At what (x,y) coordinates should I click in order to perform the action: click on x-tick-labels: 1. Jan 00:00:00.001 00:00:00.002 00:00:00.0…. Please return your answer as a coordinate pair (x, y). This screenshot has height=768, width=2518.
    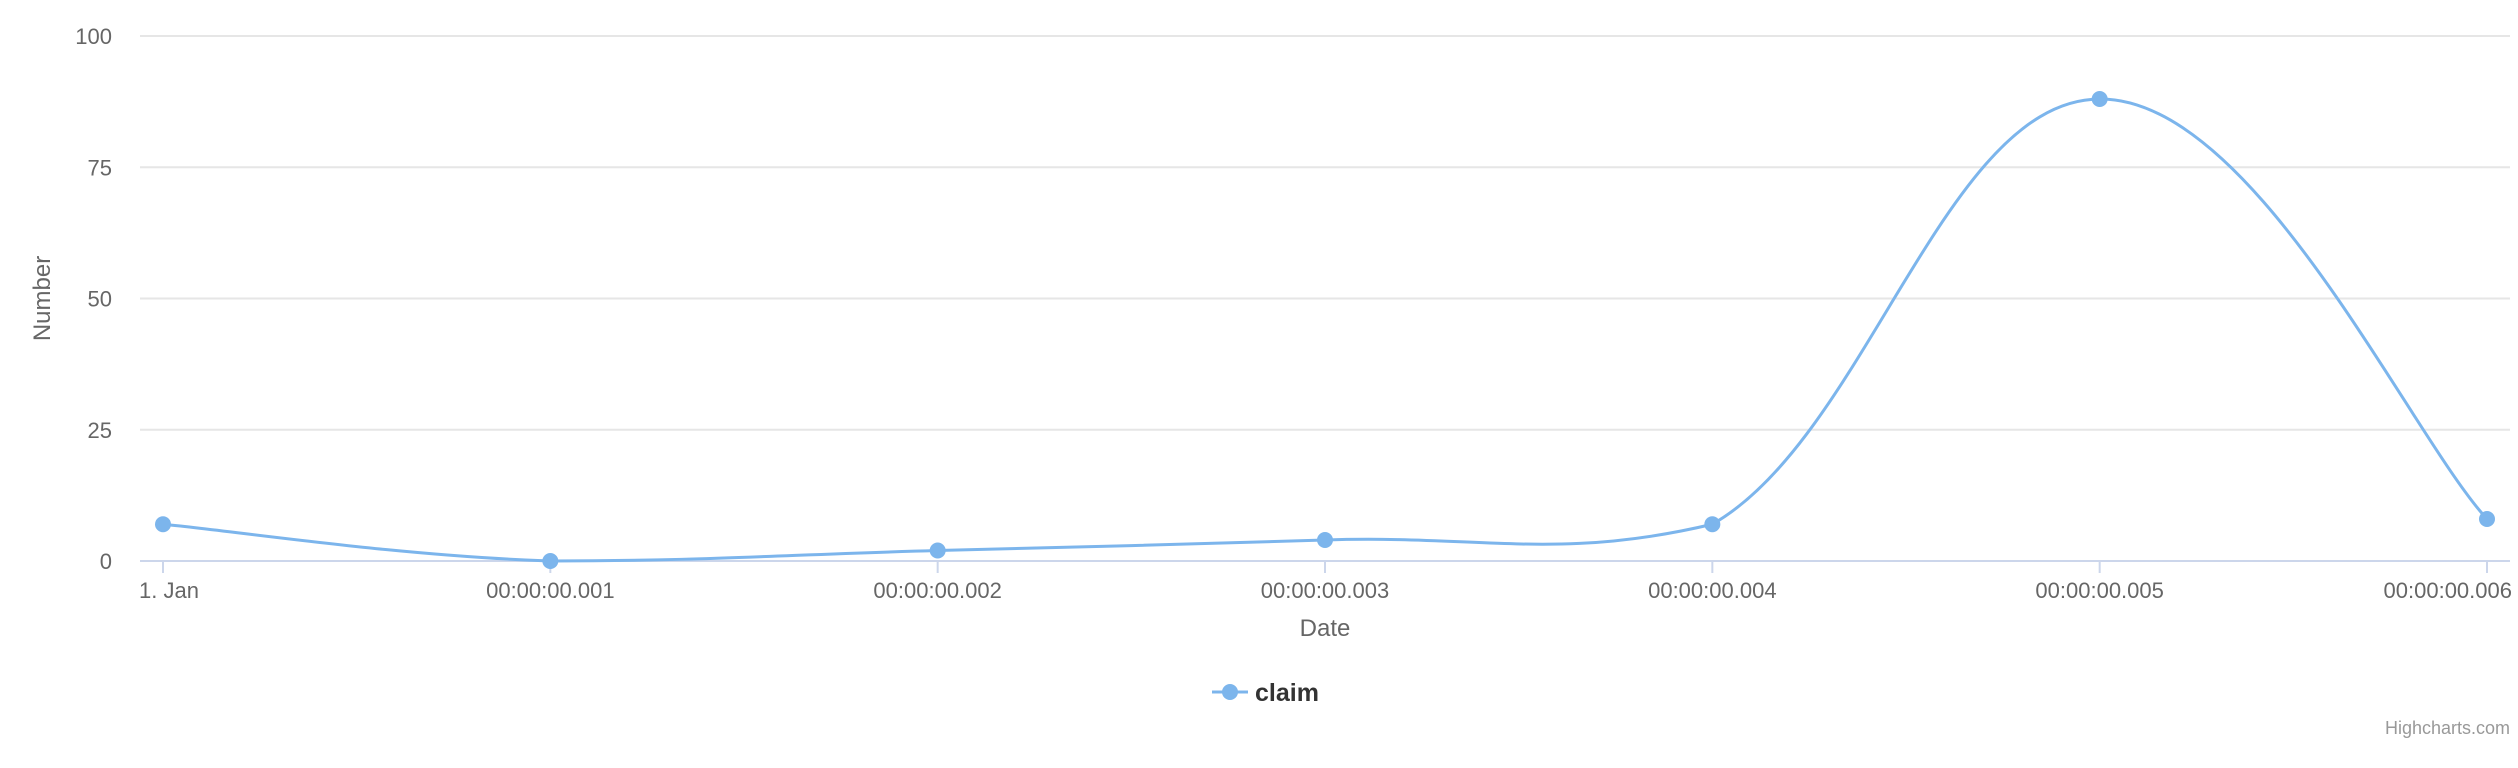
    Looking at the image, I should click on (1325, 582).